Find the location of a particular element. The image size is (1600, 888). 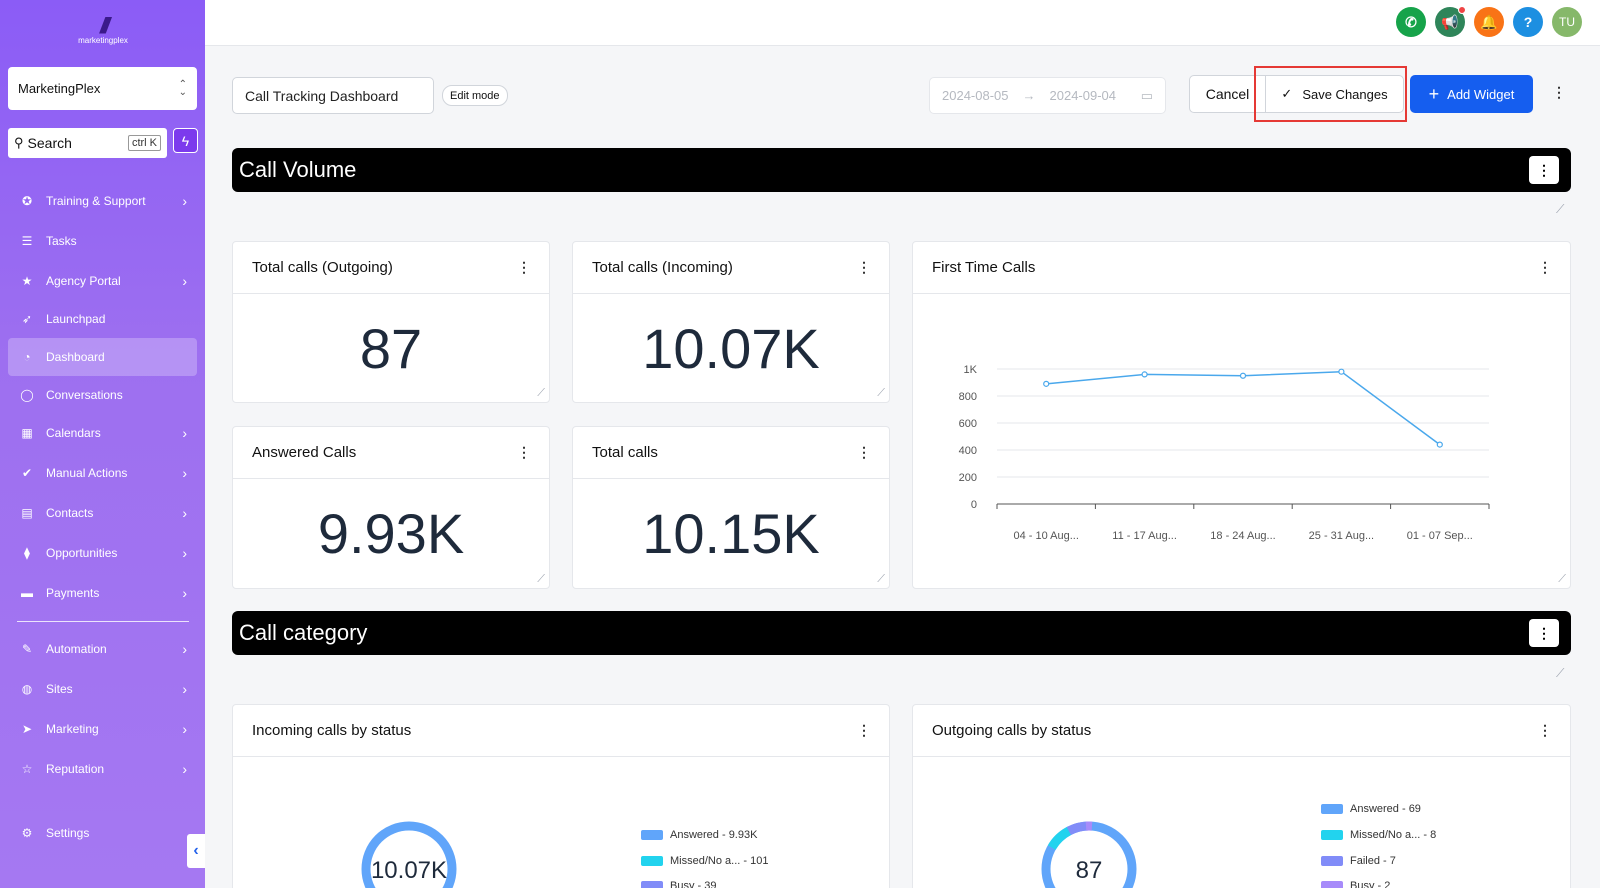

sidebar-item-launchpad: ➶ Launchpad is located at coordinates (102, 319).